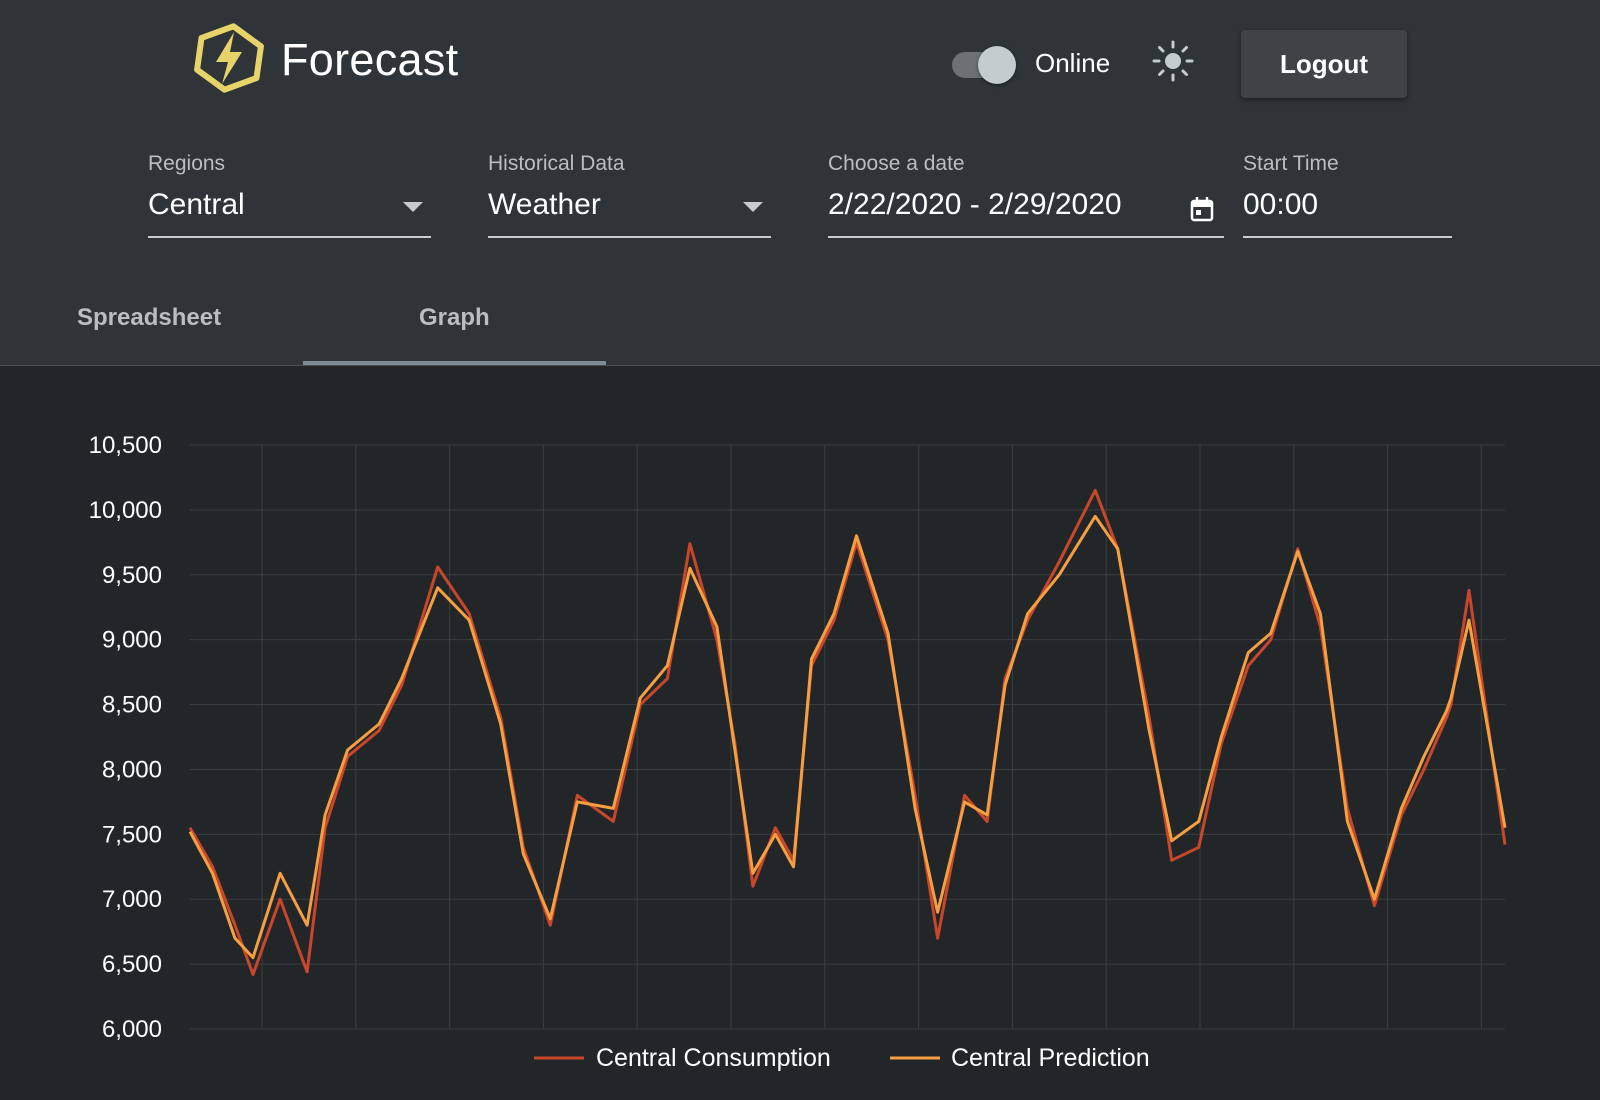 The width and height of the screenshot is (1600, 1100). I want to click on tab-spreadsheet: Spreadsheet, so click(149, 317).